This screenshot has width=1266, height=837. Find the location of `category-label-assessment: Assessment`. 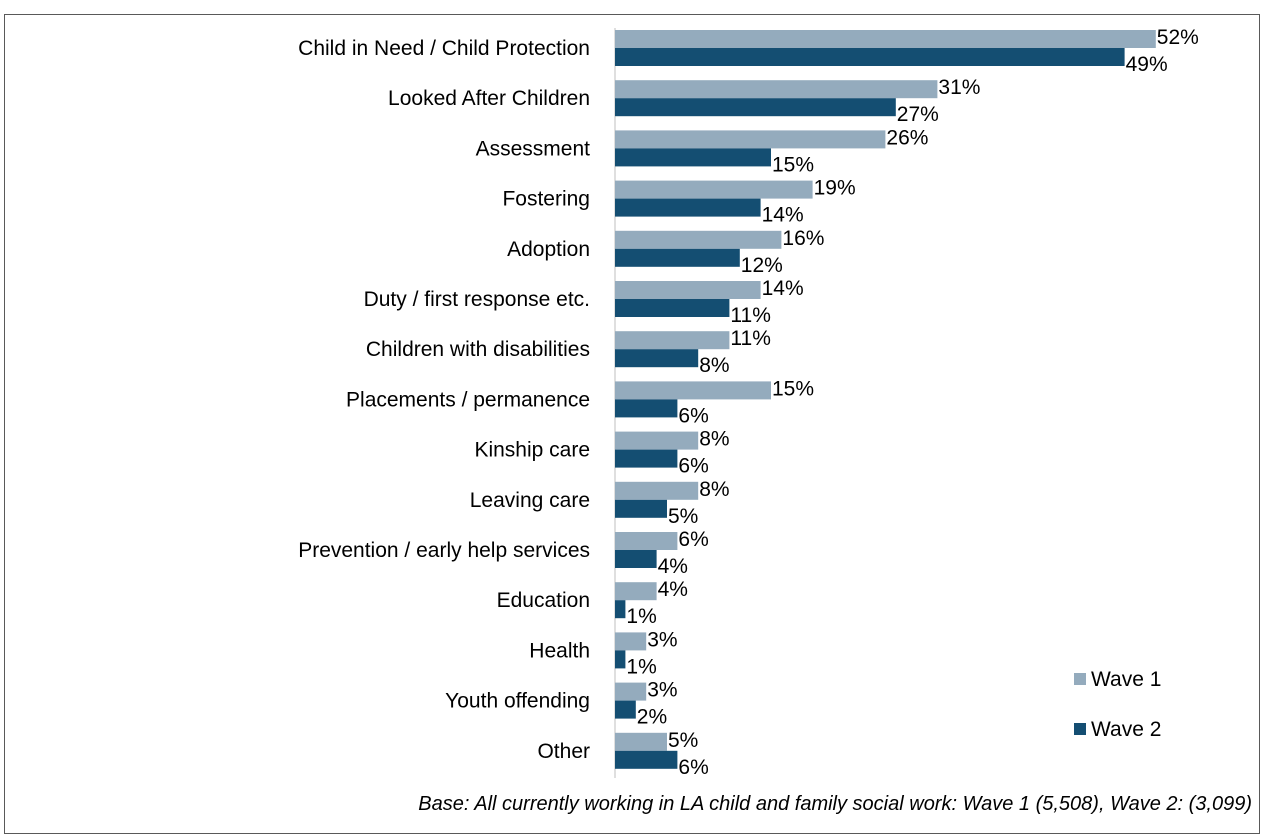

category-label-assessment: Assessment is located at coordinates (533, 148).